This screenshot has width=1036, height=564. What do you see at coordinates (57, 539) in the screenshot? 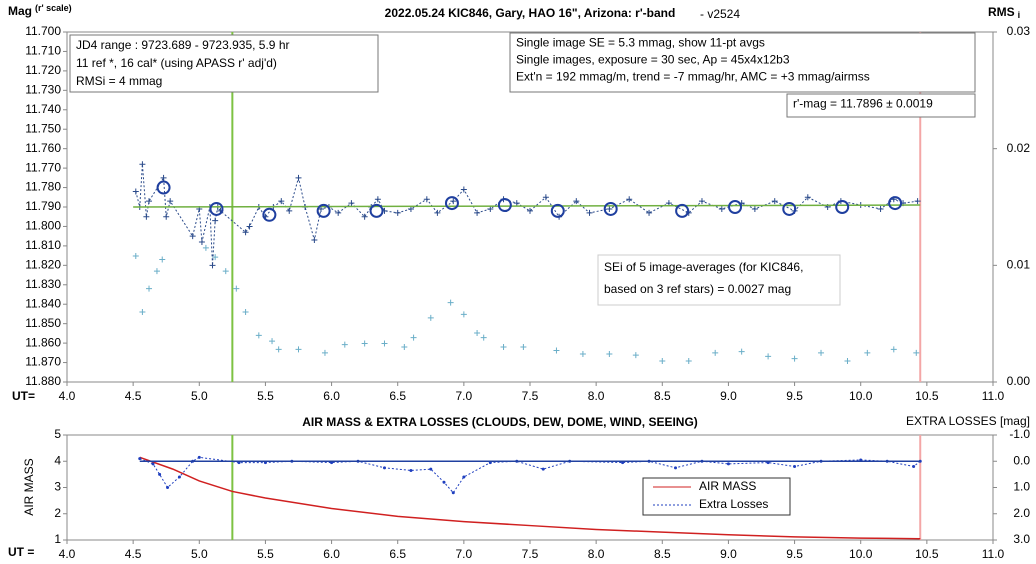
I see `y-tick-label: 1` at bounding box center [57, 539].